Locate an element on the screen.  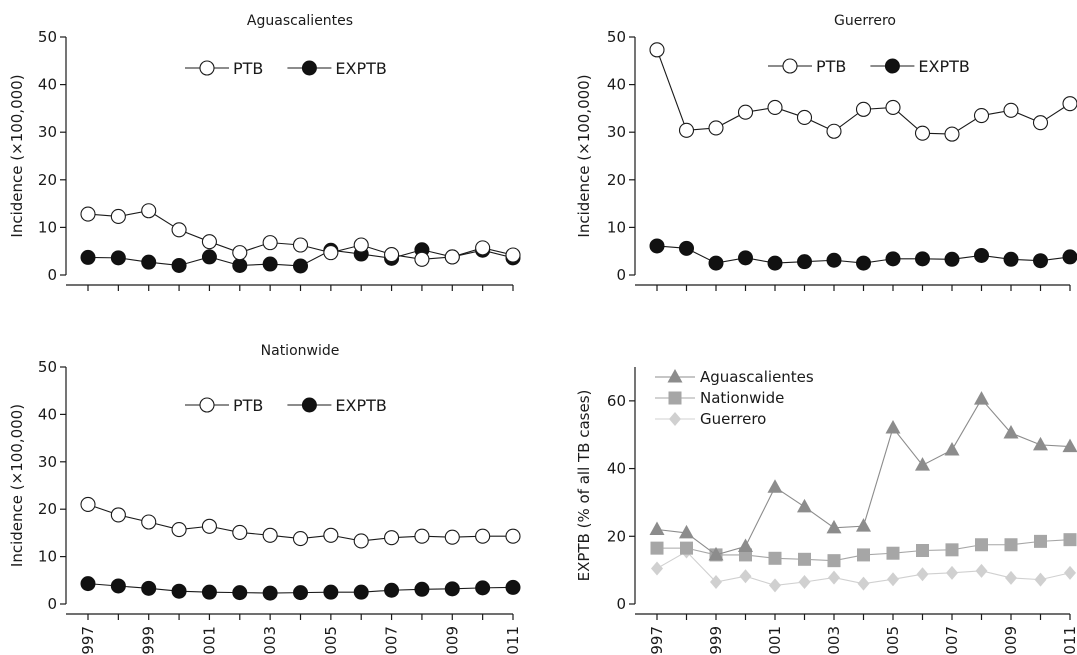
x-tick-label: 1997 is located at coordinates (657, 640).